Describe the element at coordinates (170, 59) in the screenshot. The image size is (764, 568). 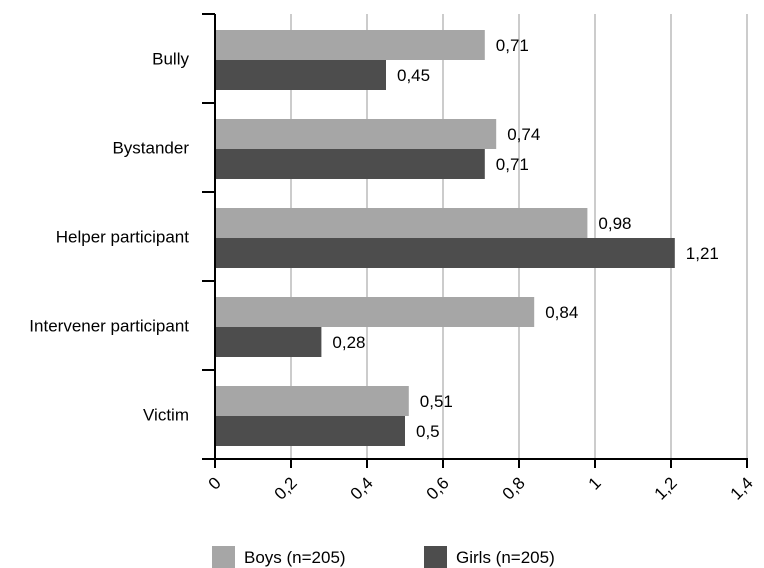
I see `category-label: Bully` at that location.